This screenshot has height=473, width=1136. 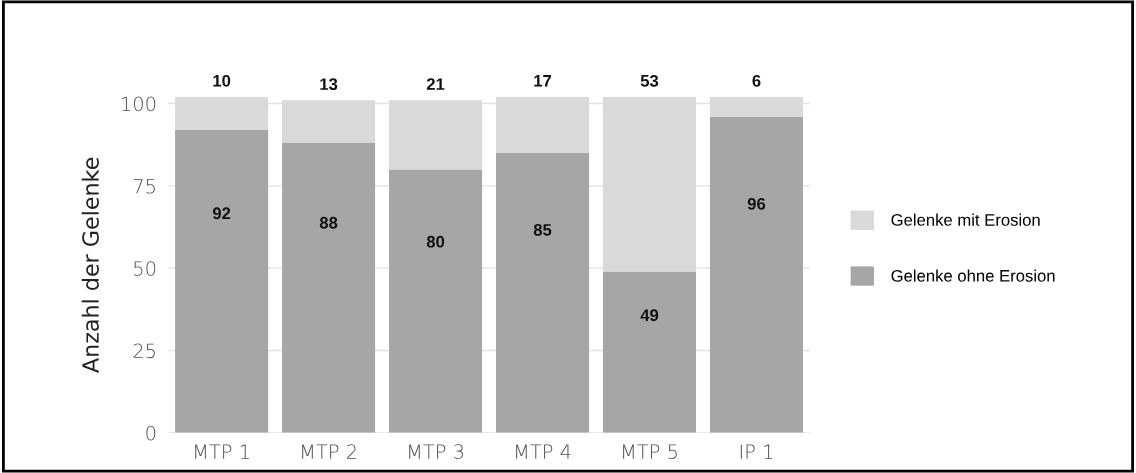 What do you see at coordinates (144, 186) in the screenshot?
I see `y-tick-label: 75` at bounding box center [144, 186].